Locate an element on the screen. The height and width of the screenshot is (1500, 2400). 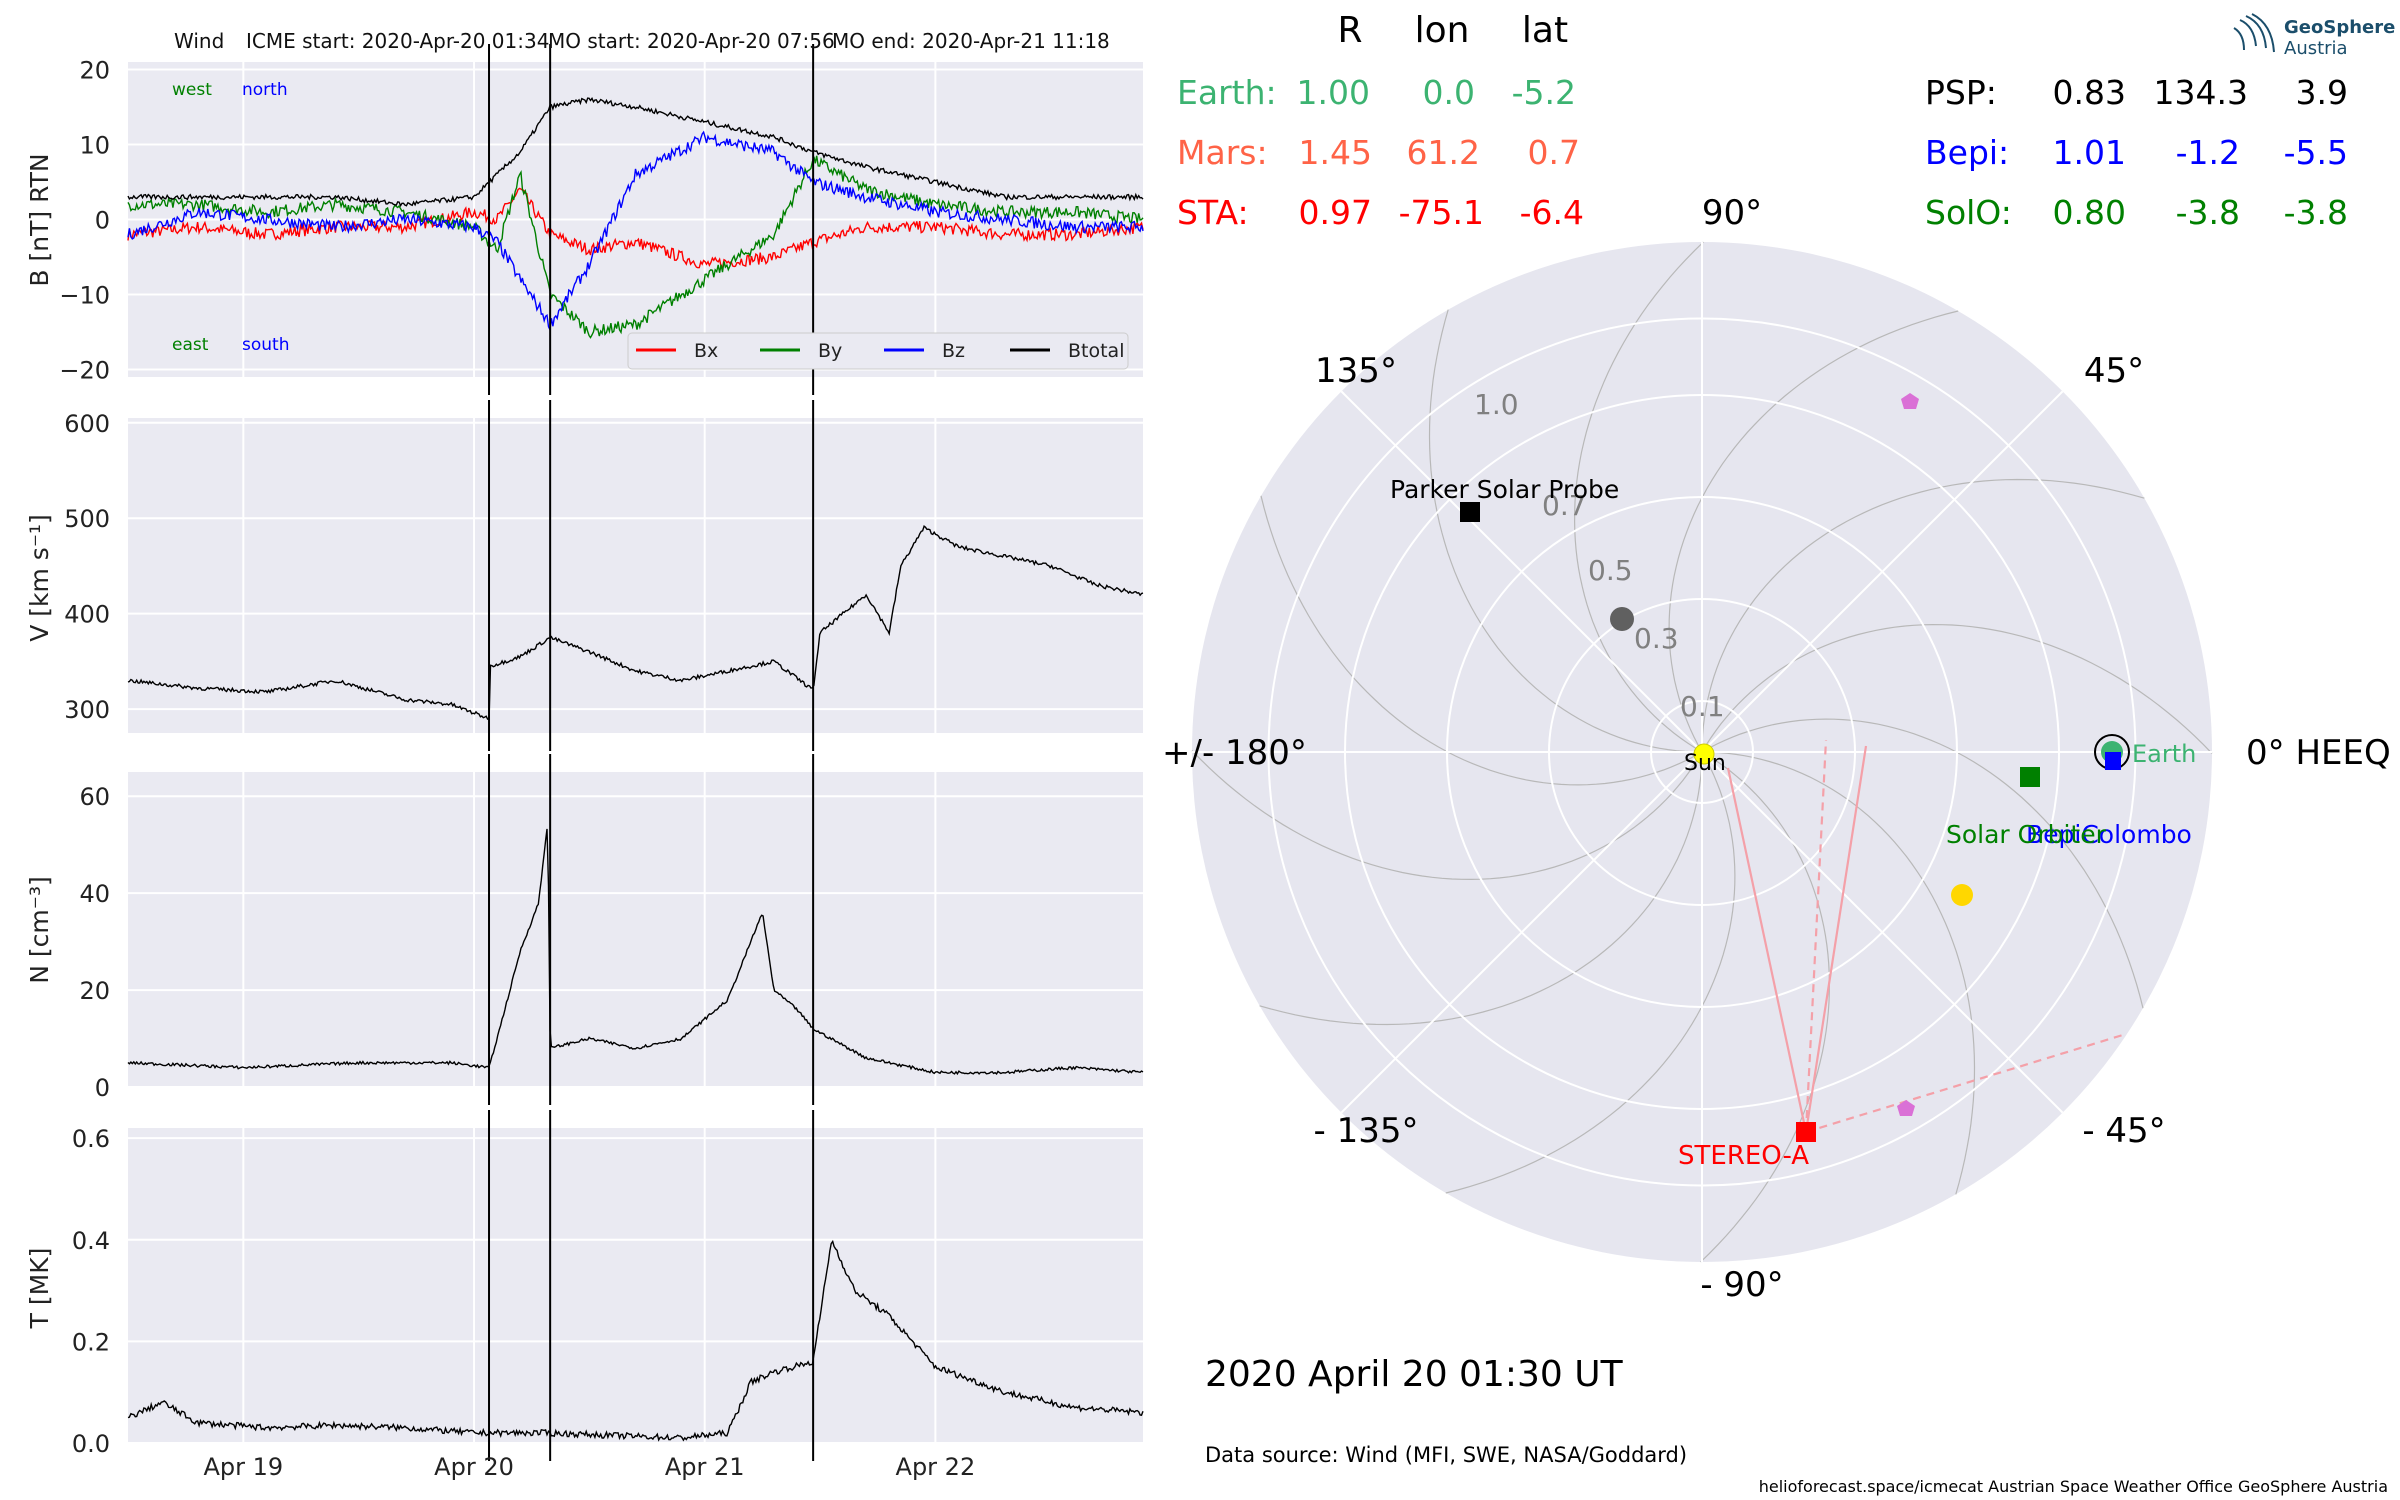
y-tick-label: 0.2 is located at coordinates (91, 1342).